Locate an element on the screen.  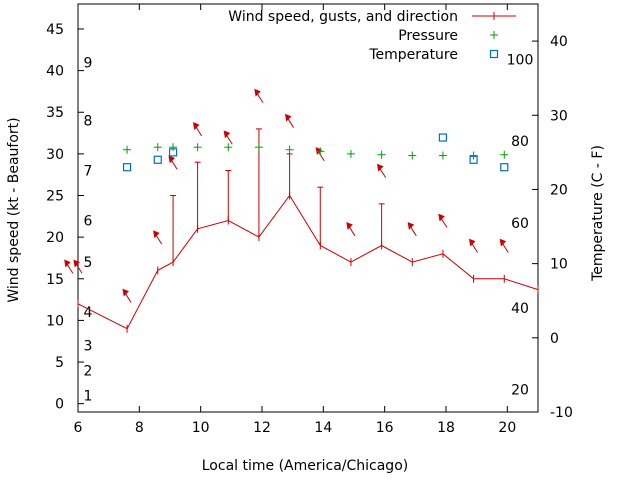
y2-tick-label: 30 is located at coordinates (559, 116).